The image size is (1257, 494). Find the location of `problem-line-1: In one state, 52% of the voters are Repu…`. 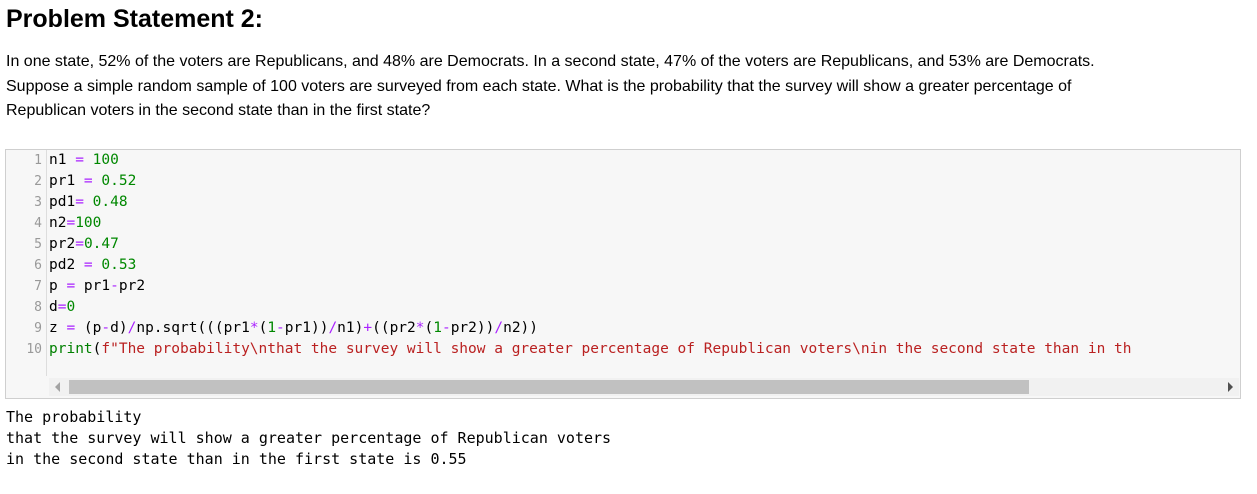

problem-line-1: In one state, 52% of the voters are Repu… is located at coordinates (550, 61).